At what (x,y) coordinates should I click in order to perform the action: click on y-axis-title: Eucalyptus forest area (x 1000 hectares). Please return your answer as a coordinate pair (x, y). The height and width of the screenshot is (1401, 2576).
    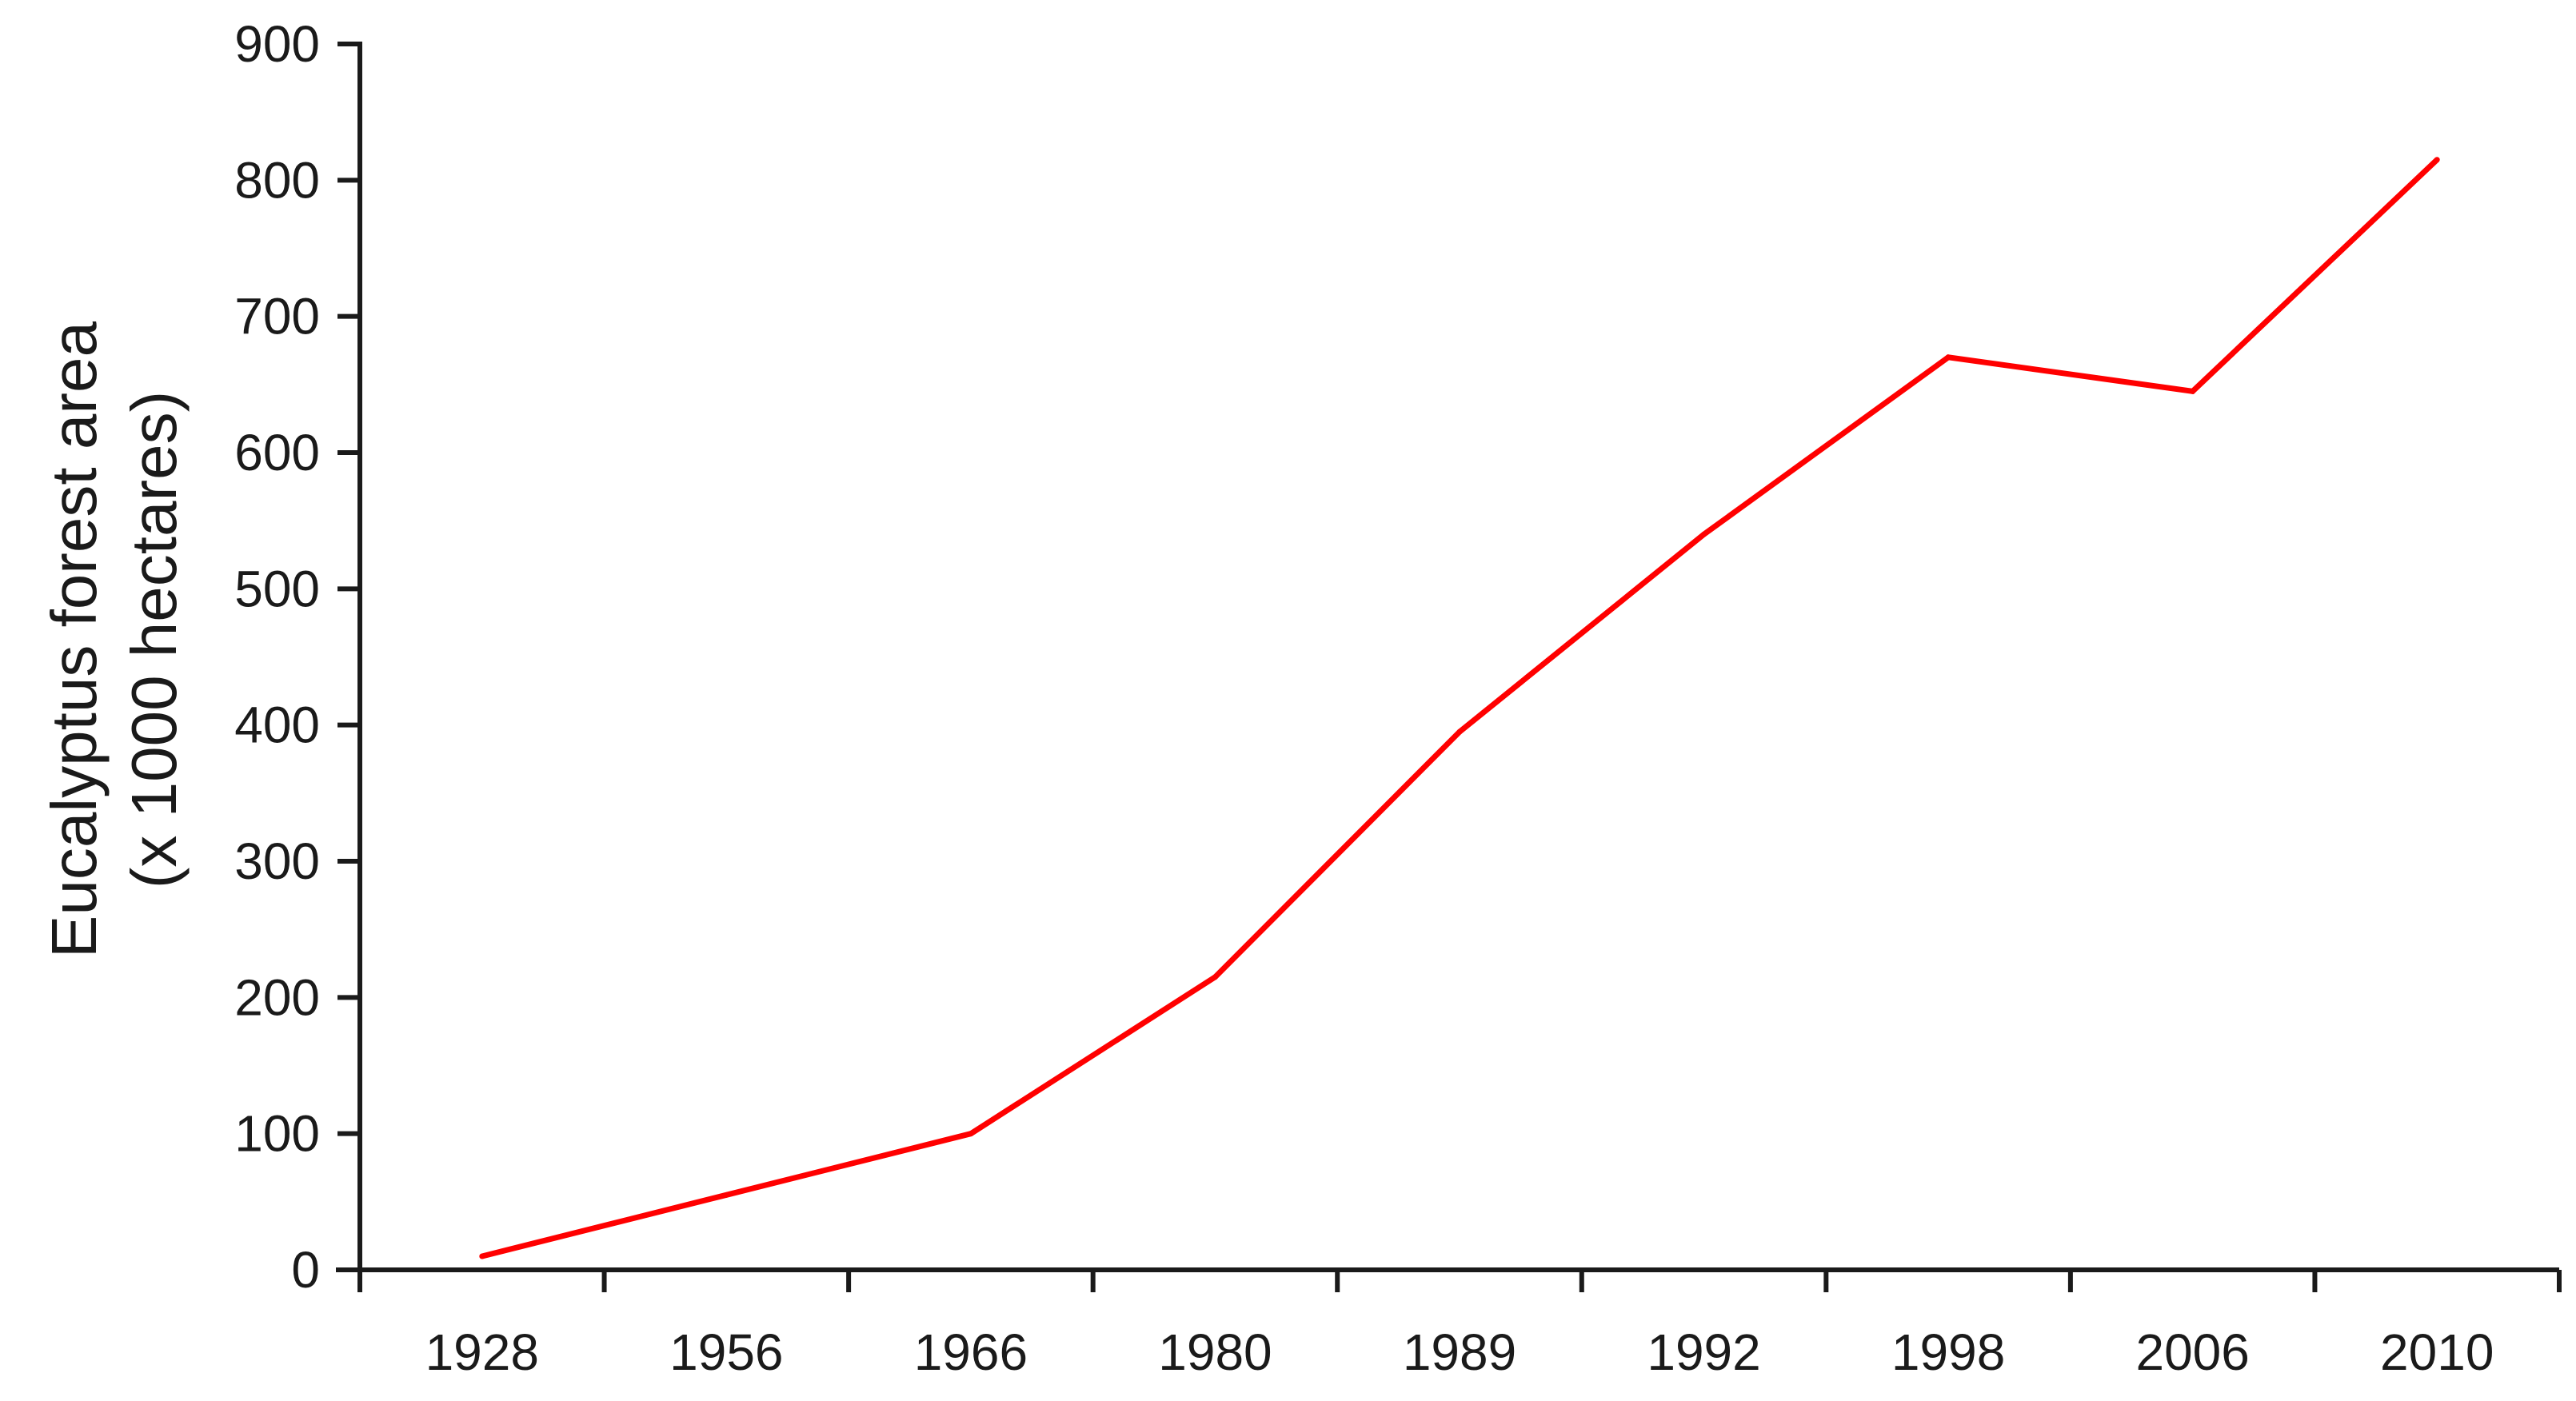
    Looking at the image, I should click on (114, 639).